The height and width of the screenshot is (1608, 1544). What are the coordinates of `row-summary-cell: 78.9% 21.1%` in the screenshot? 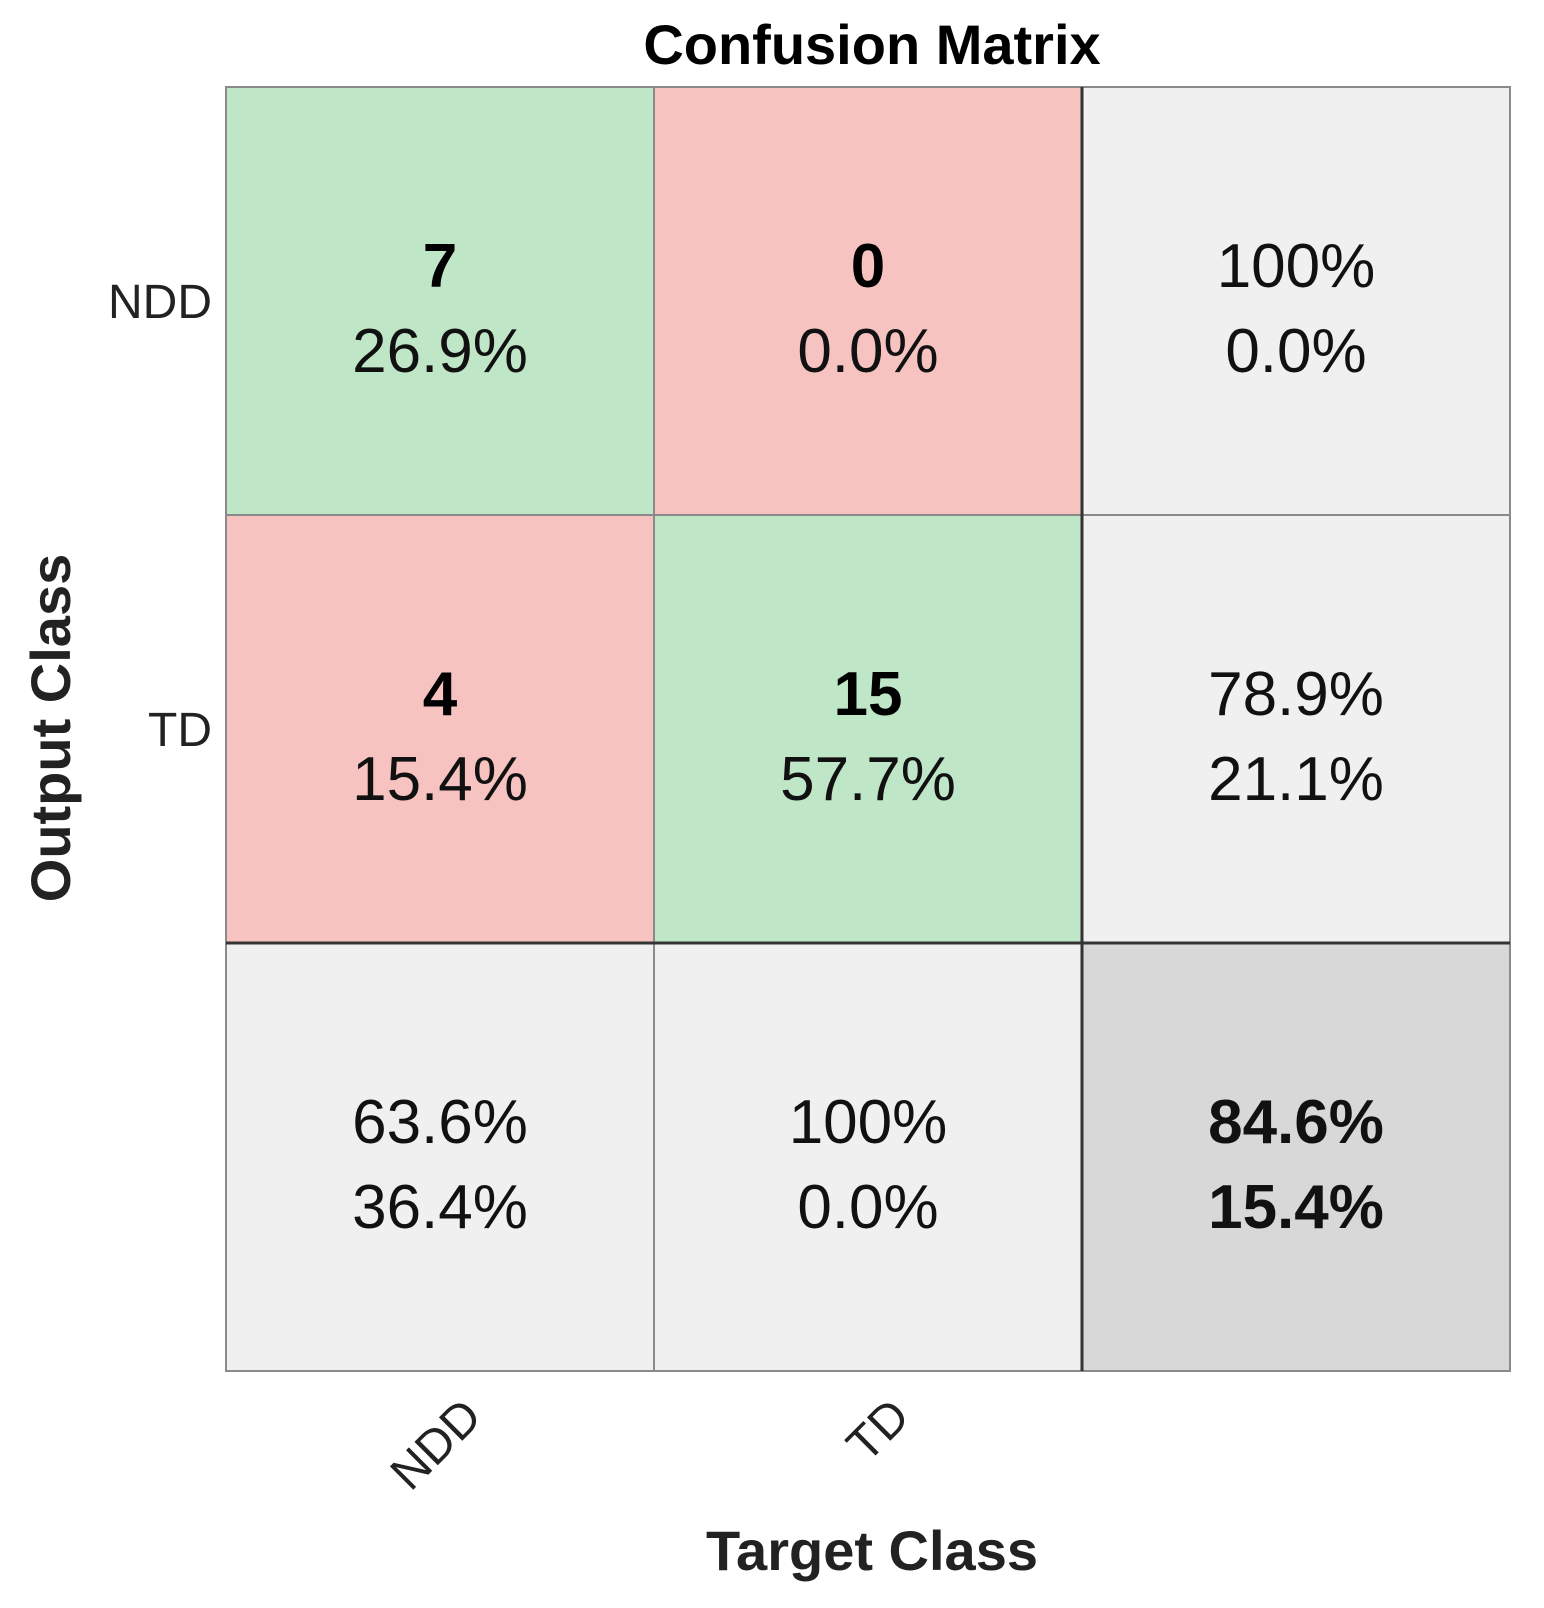 It's located at (1296, 729).